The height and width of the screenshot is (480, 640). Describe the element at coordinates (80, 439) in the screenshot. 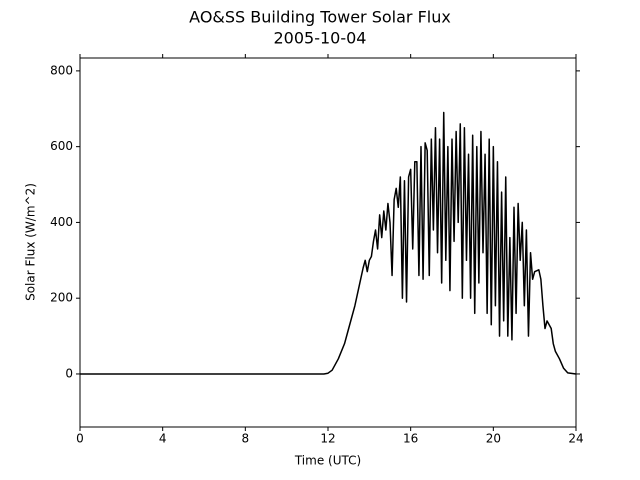

I see `x-tick-label: 0` at that location.